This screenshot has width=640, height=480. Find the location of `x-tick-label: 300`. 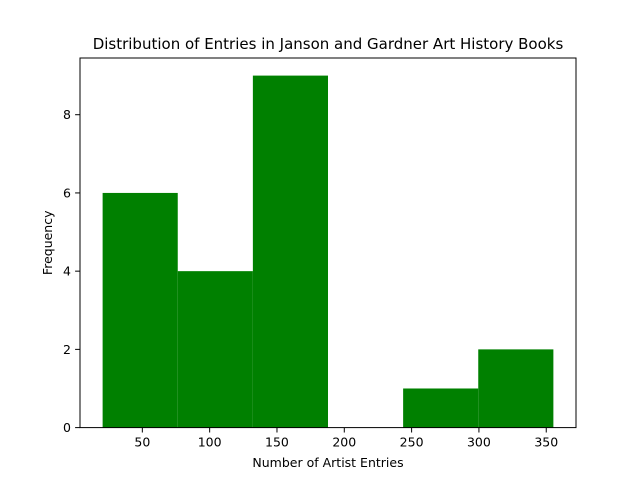

x-tick-label: 300 is located at coordinates (479, 442).